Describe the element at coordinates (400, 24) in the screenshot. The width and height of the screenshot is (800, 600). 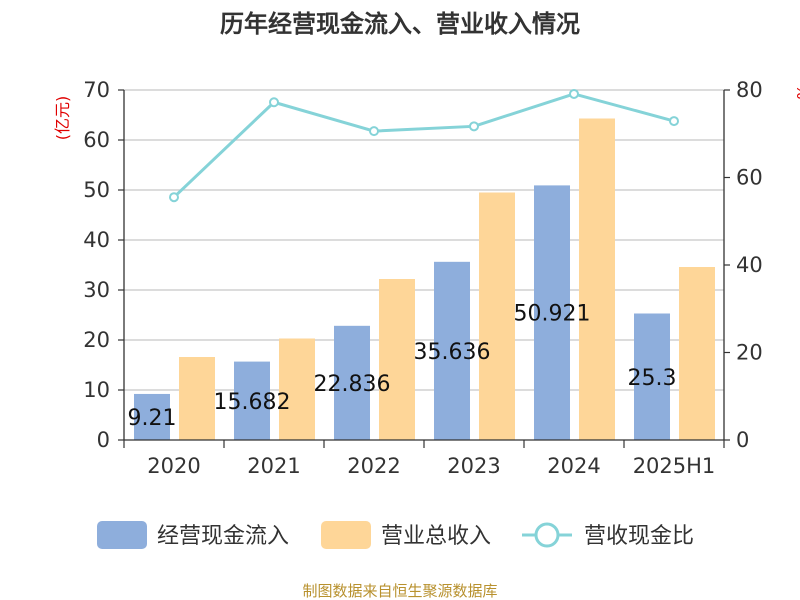
I see `chart-title: 历年经营现金流入、营业收入情况` at that location.